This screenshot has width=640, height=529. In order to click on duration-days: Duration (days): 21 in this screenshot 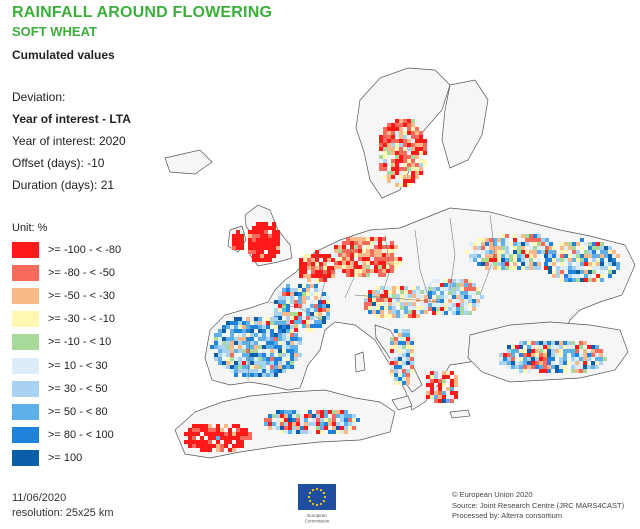, I will do `click(63, 185)`.